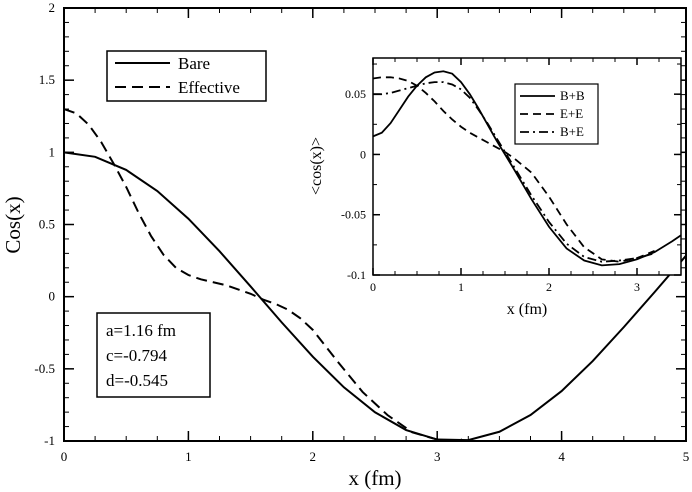  What do you see at coordinates (374, 478) in the screenshot?
I see `main-x-axis-title: x (fm)` at bounding box center [374, 478].